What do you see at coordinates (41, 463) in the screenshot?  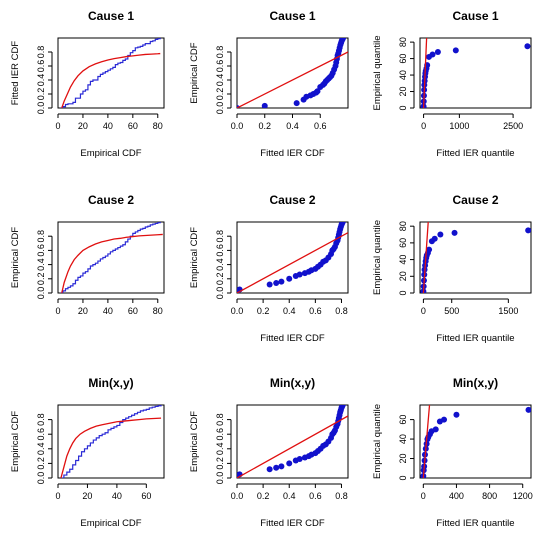 I see `y-tick-label: 0.2` at bounding box center [41, 463].